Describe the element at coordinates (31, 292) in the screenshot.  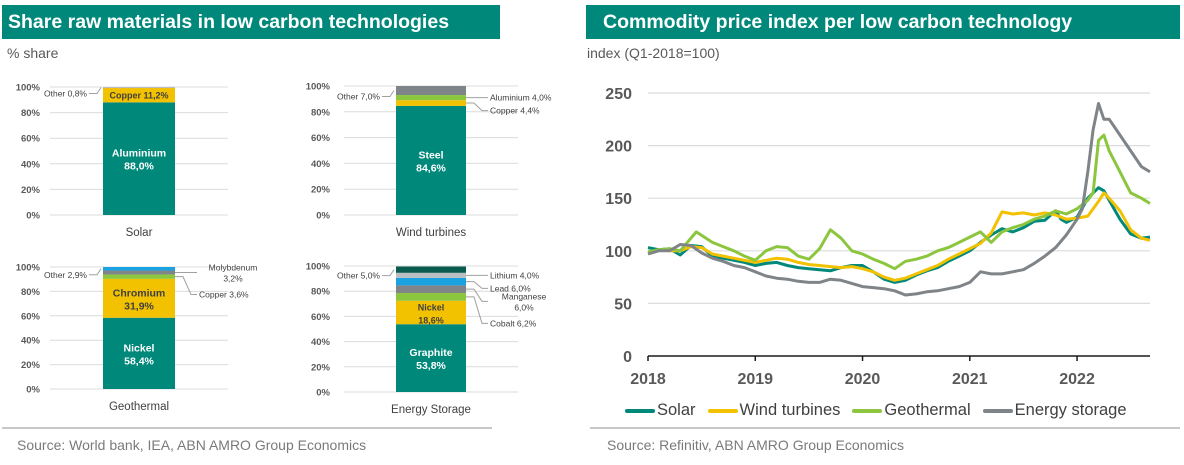
I see `geothermal-ytick-label: 80%` at that location.